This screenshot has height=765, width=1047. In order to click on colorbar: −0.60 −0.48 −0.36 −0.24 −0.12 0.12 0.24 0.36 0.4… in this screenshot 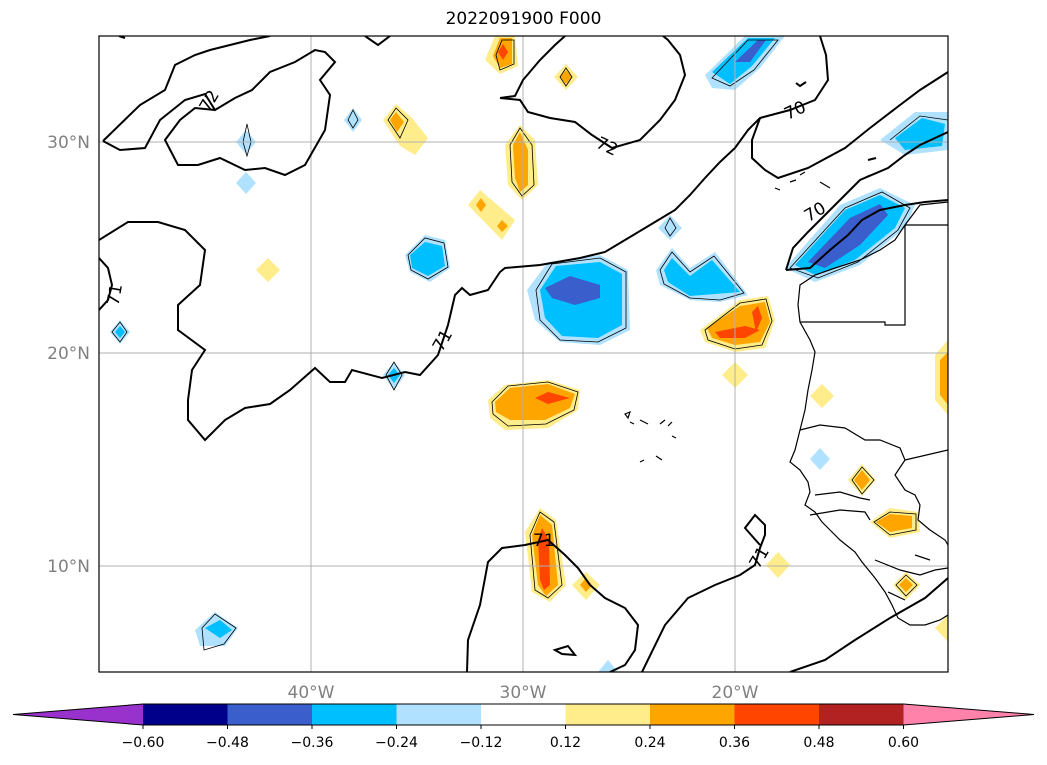, I will do `click(523, 727)`.